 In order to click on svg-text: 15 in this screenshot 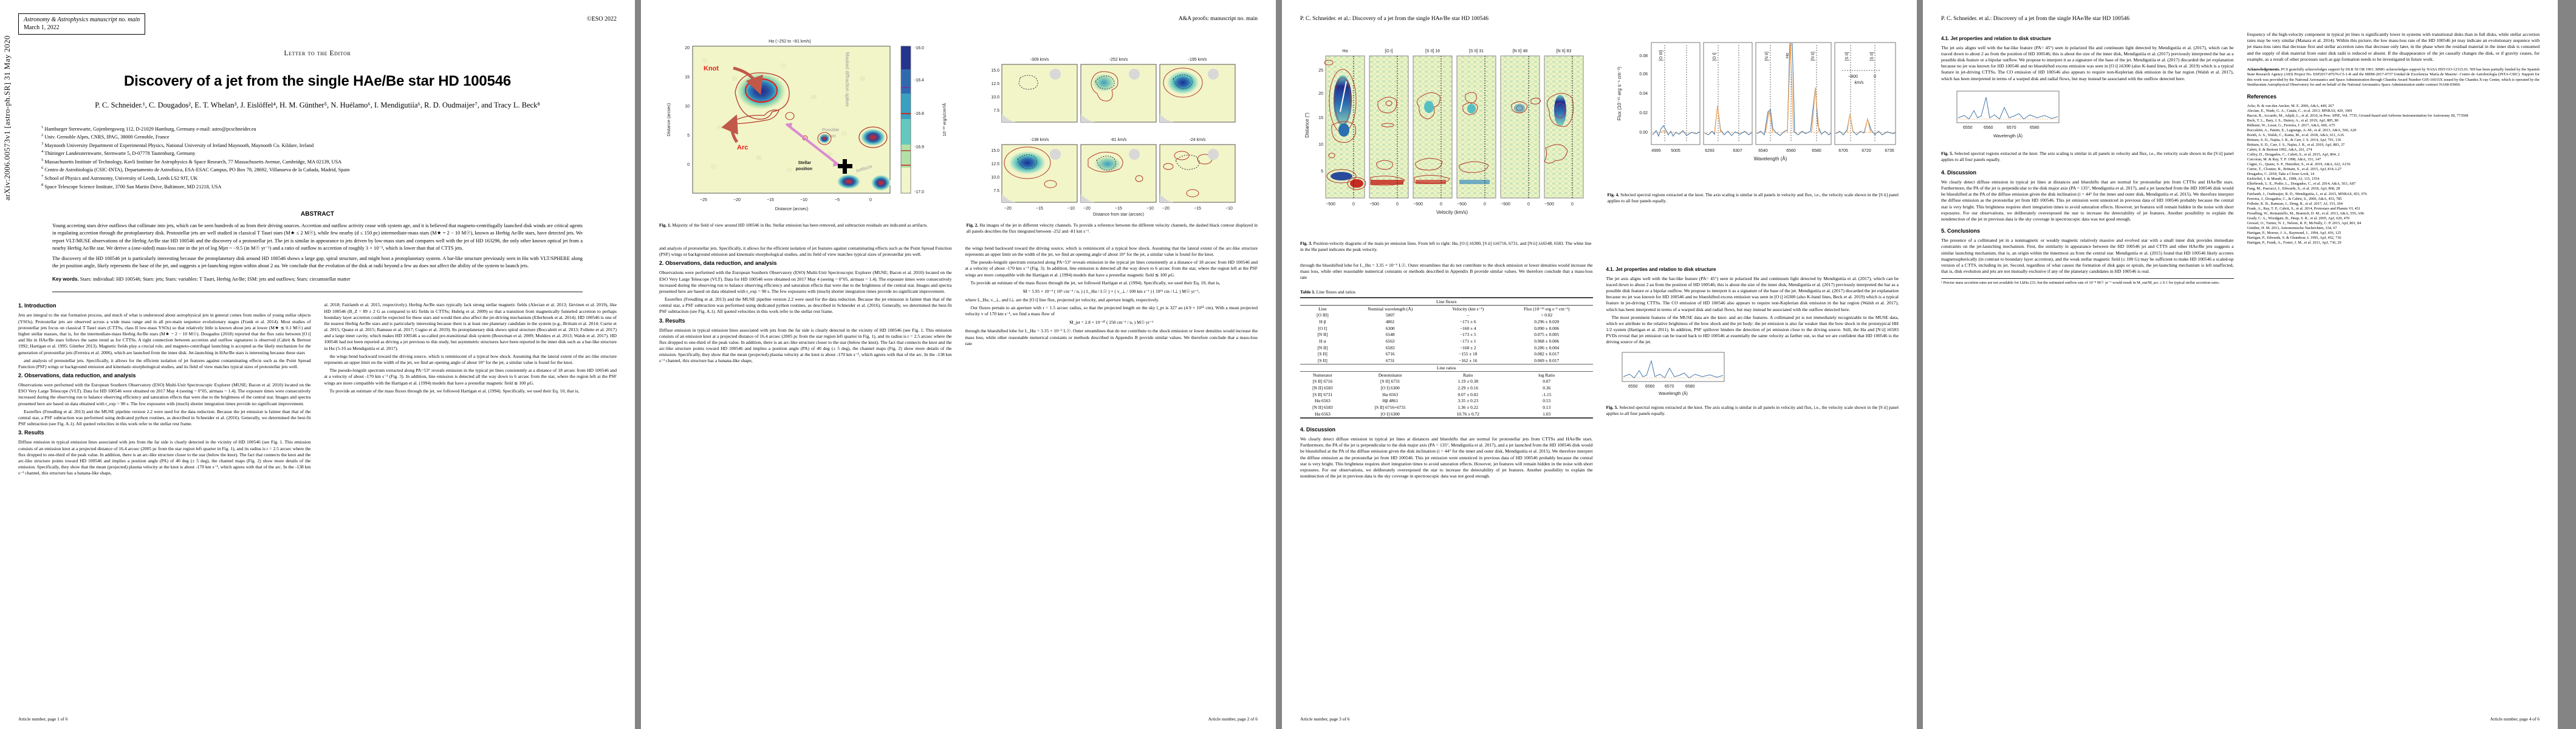, I will do `click(1320, 118)`.